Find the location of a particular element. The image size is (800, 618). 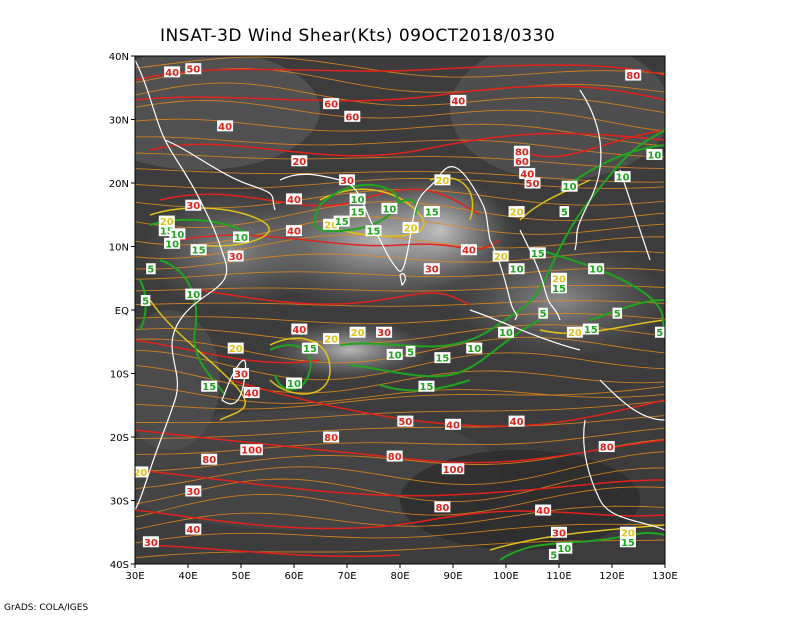

lat-tick-label: 10N is located at coordinates (119, 248).